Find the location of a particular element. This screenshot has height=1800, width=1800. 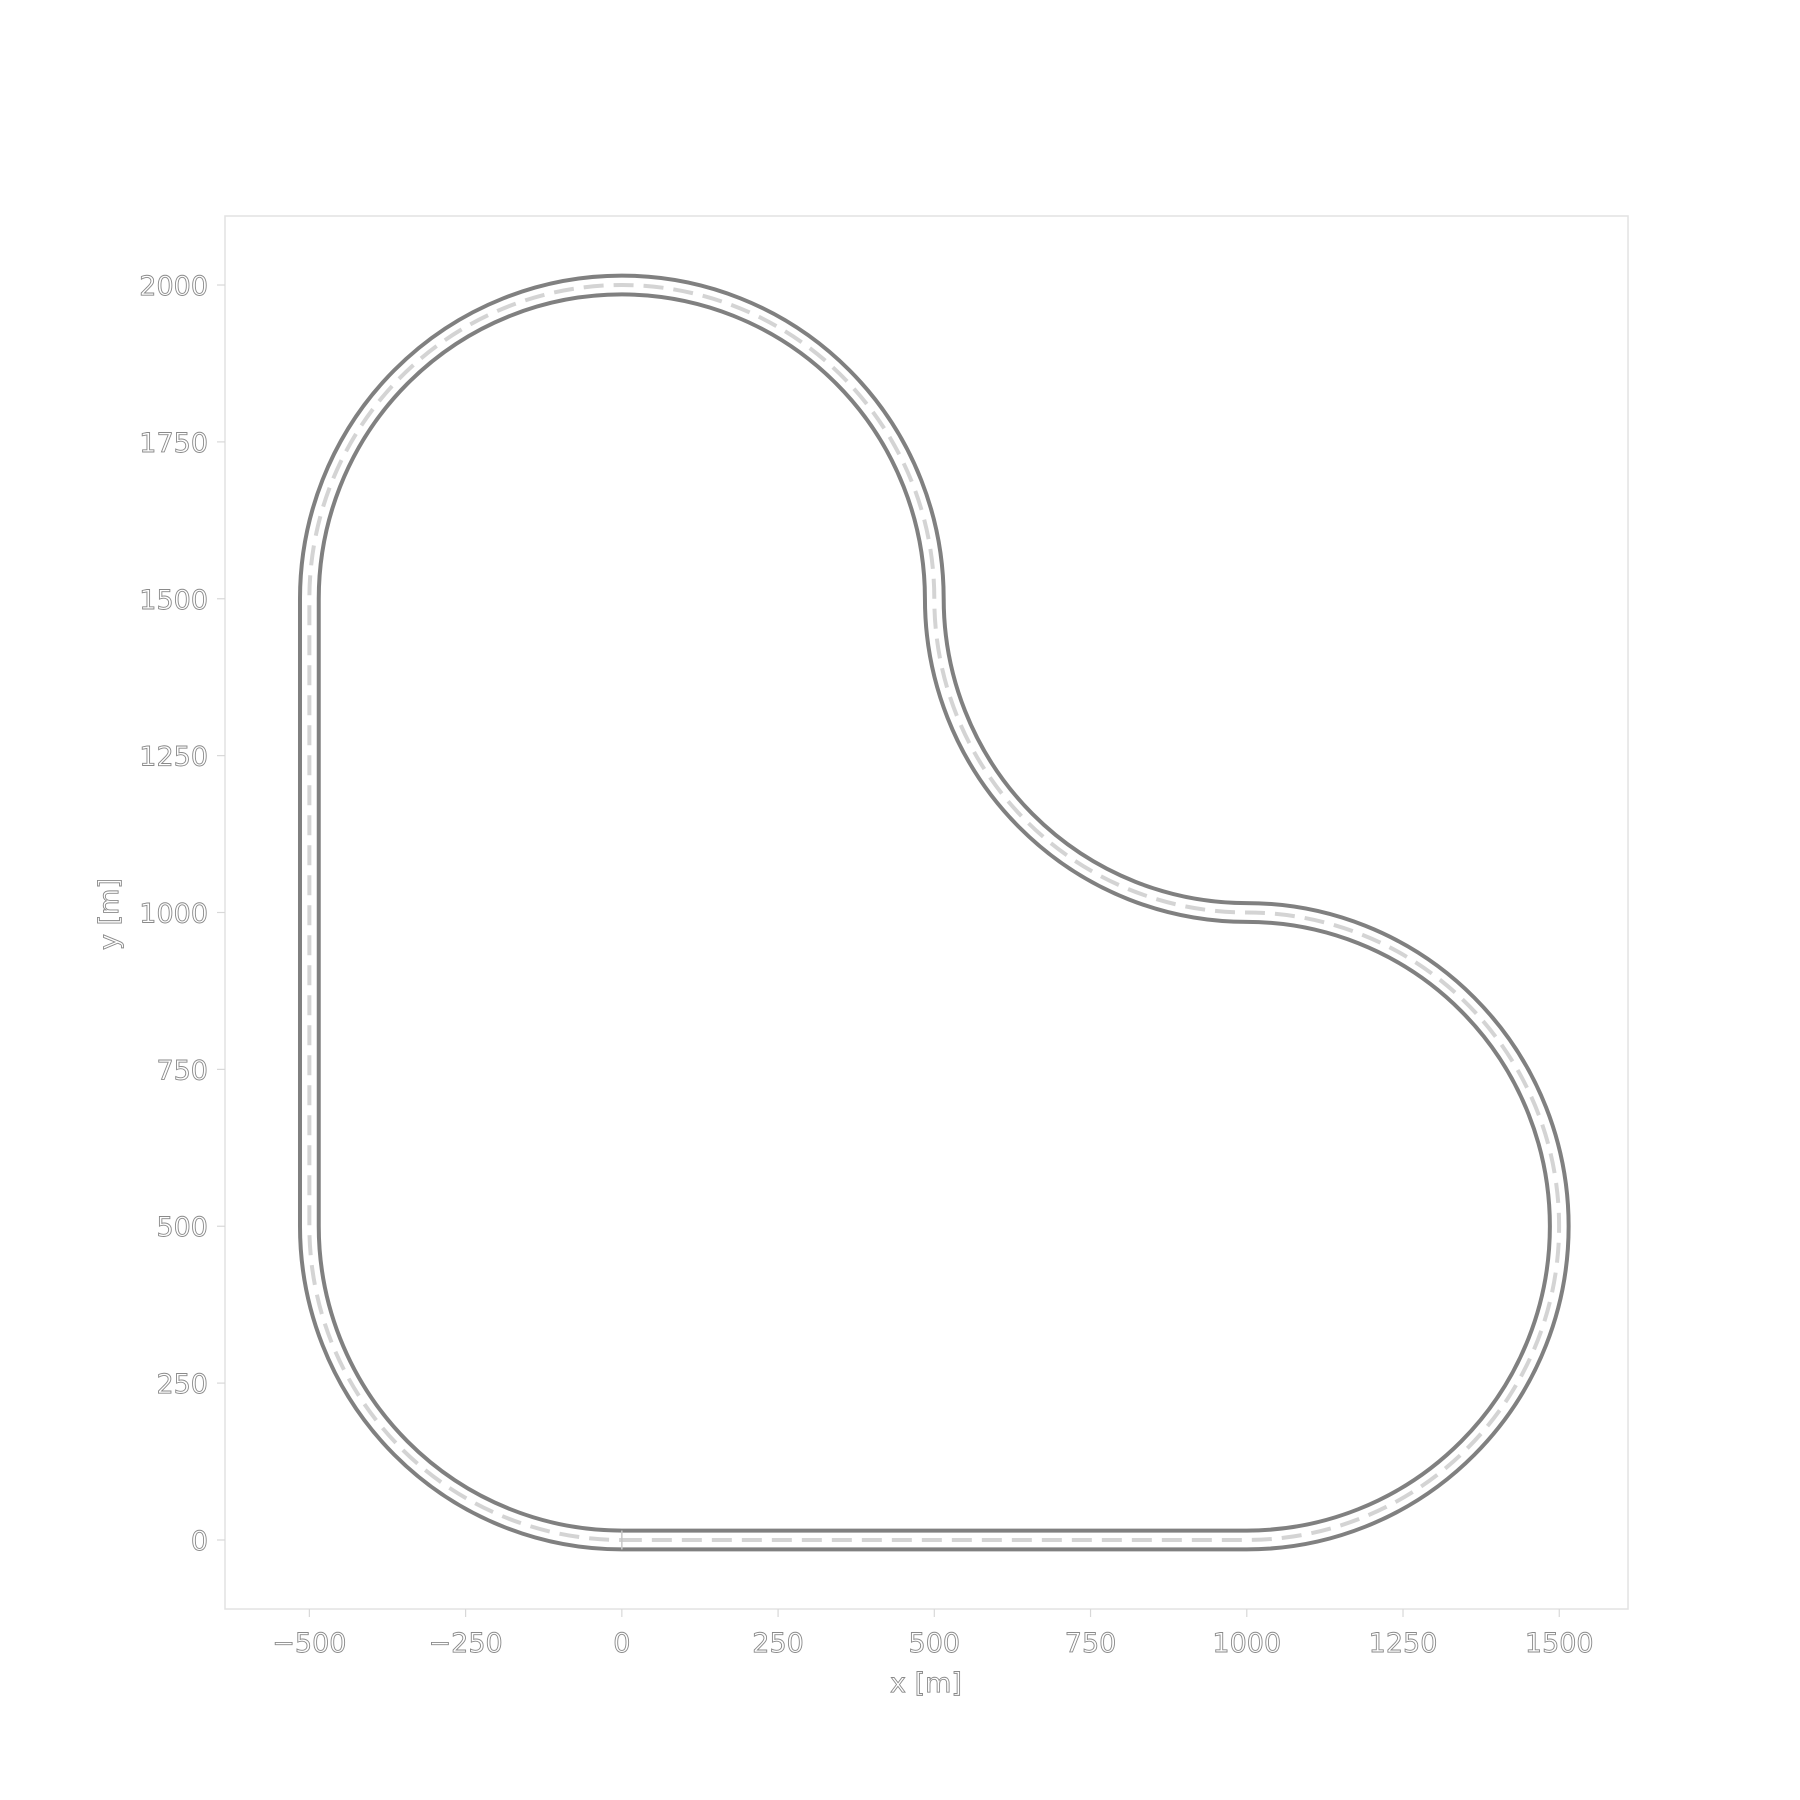

y-tick-label: 2000 is located at coordinates (173, 286).